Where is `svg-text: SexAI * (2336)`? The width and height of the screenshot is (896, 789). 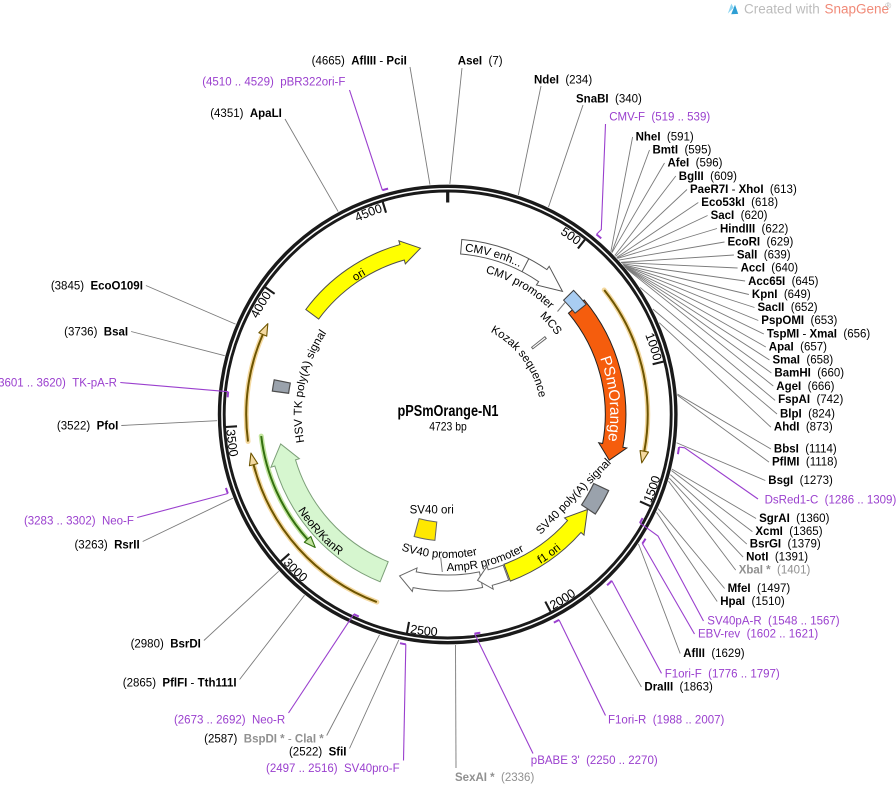 svg-text: SexAI * (2336) is located at coordinates (494, 778).